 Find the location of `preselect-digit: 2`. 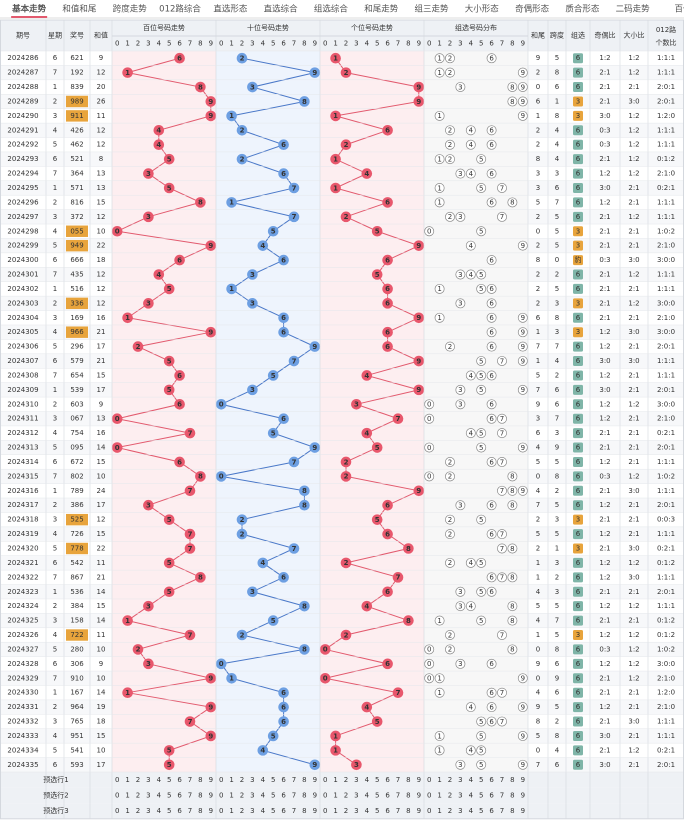

preselect-digit: 2 is located at coordinates (346, 811).